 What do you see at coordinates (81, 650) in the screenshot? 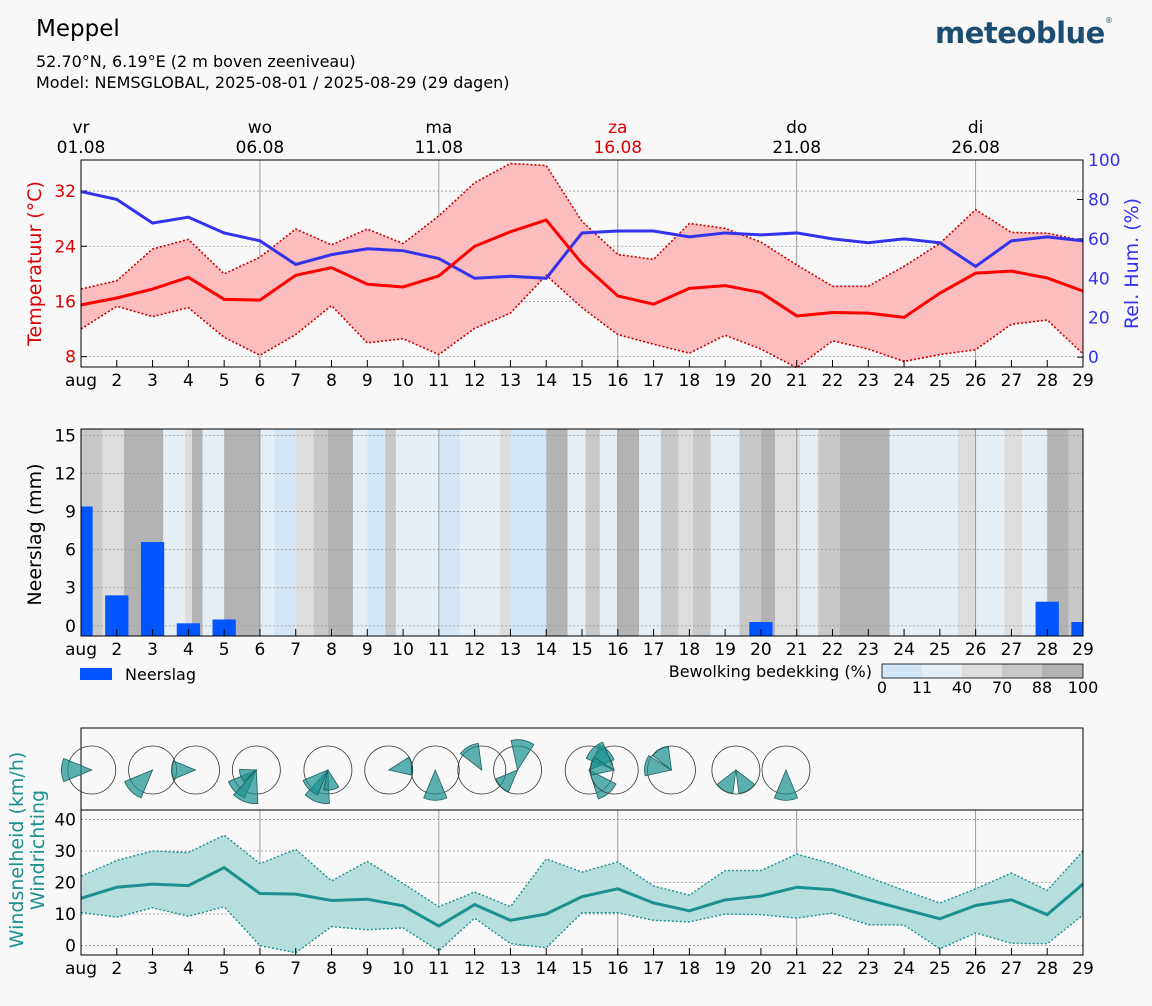
I see `precip-xtick-label: aug` at bounding box center [81, 650].